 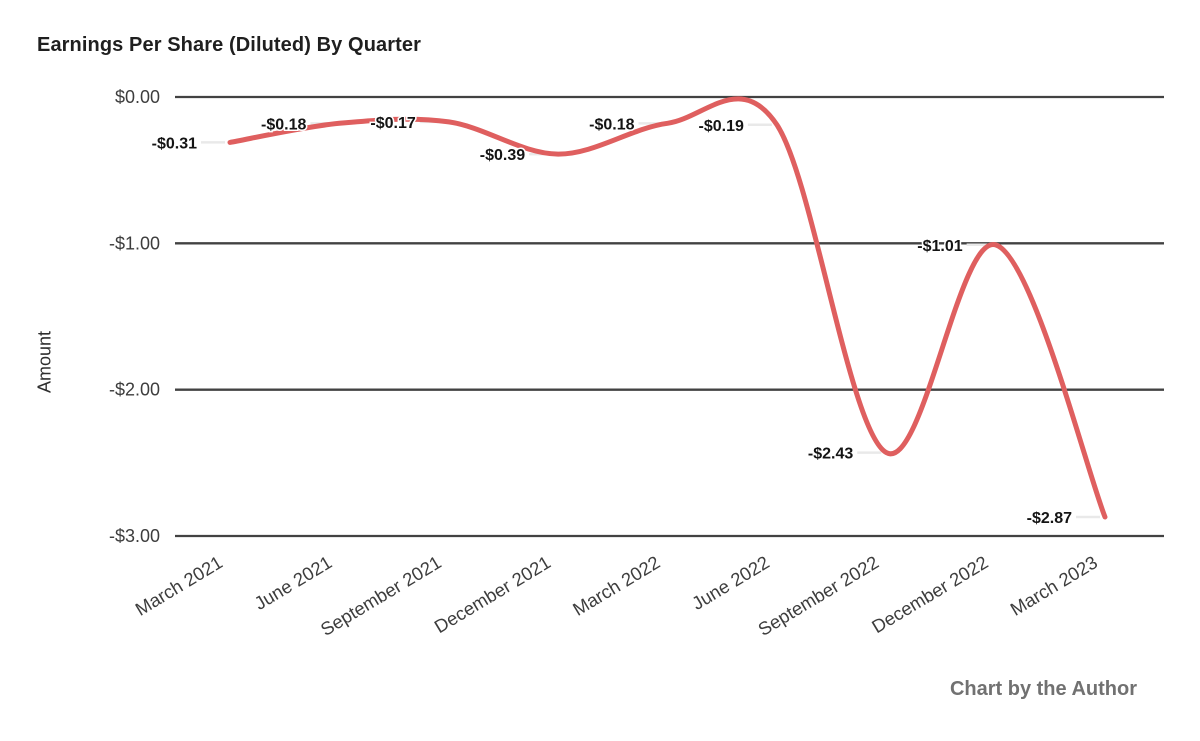 What do you see at coordinates (830, 454) in the screenshot?
I see `data-point-label: -$2.43` at bounding box center [830, 454].